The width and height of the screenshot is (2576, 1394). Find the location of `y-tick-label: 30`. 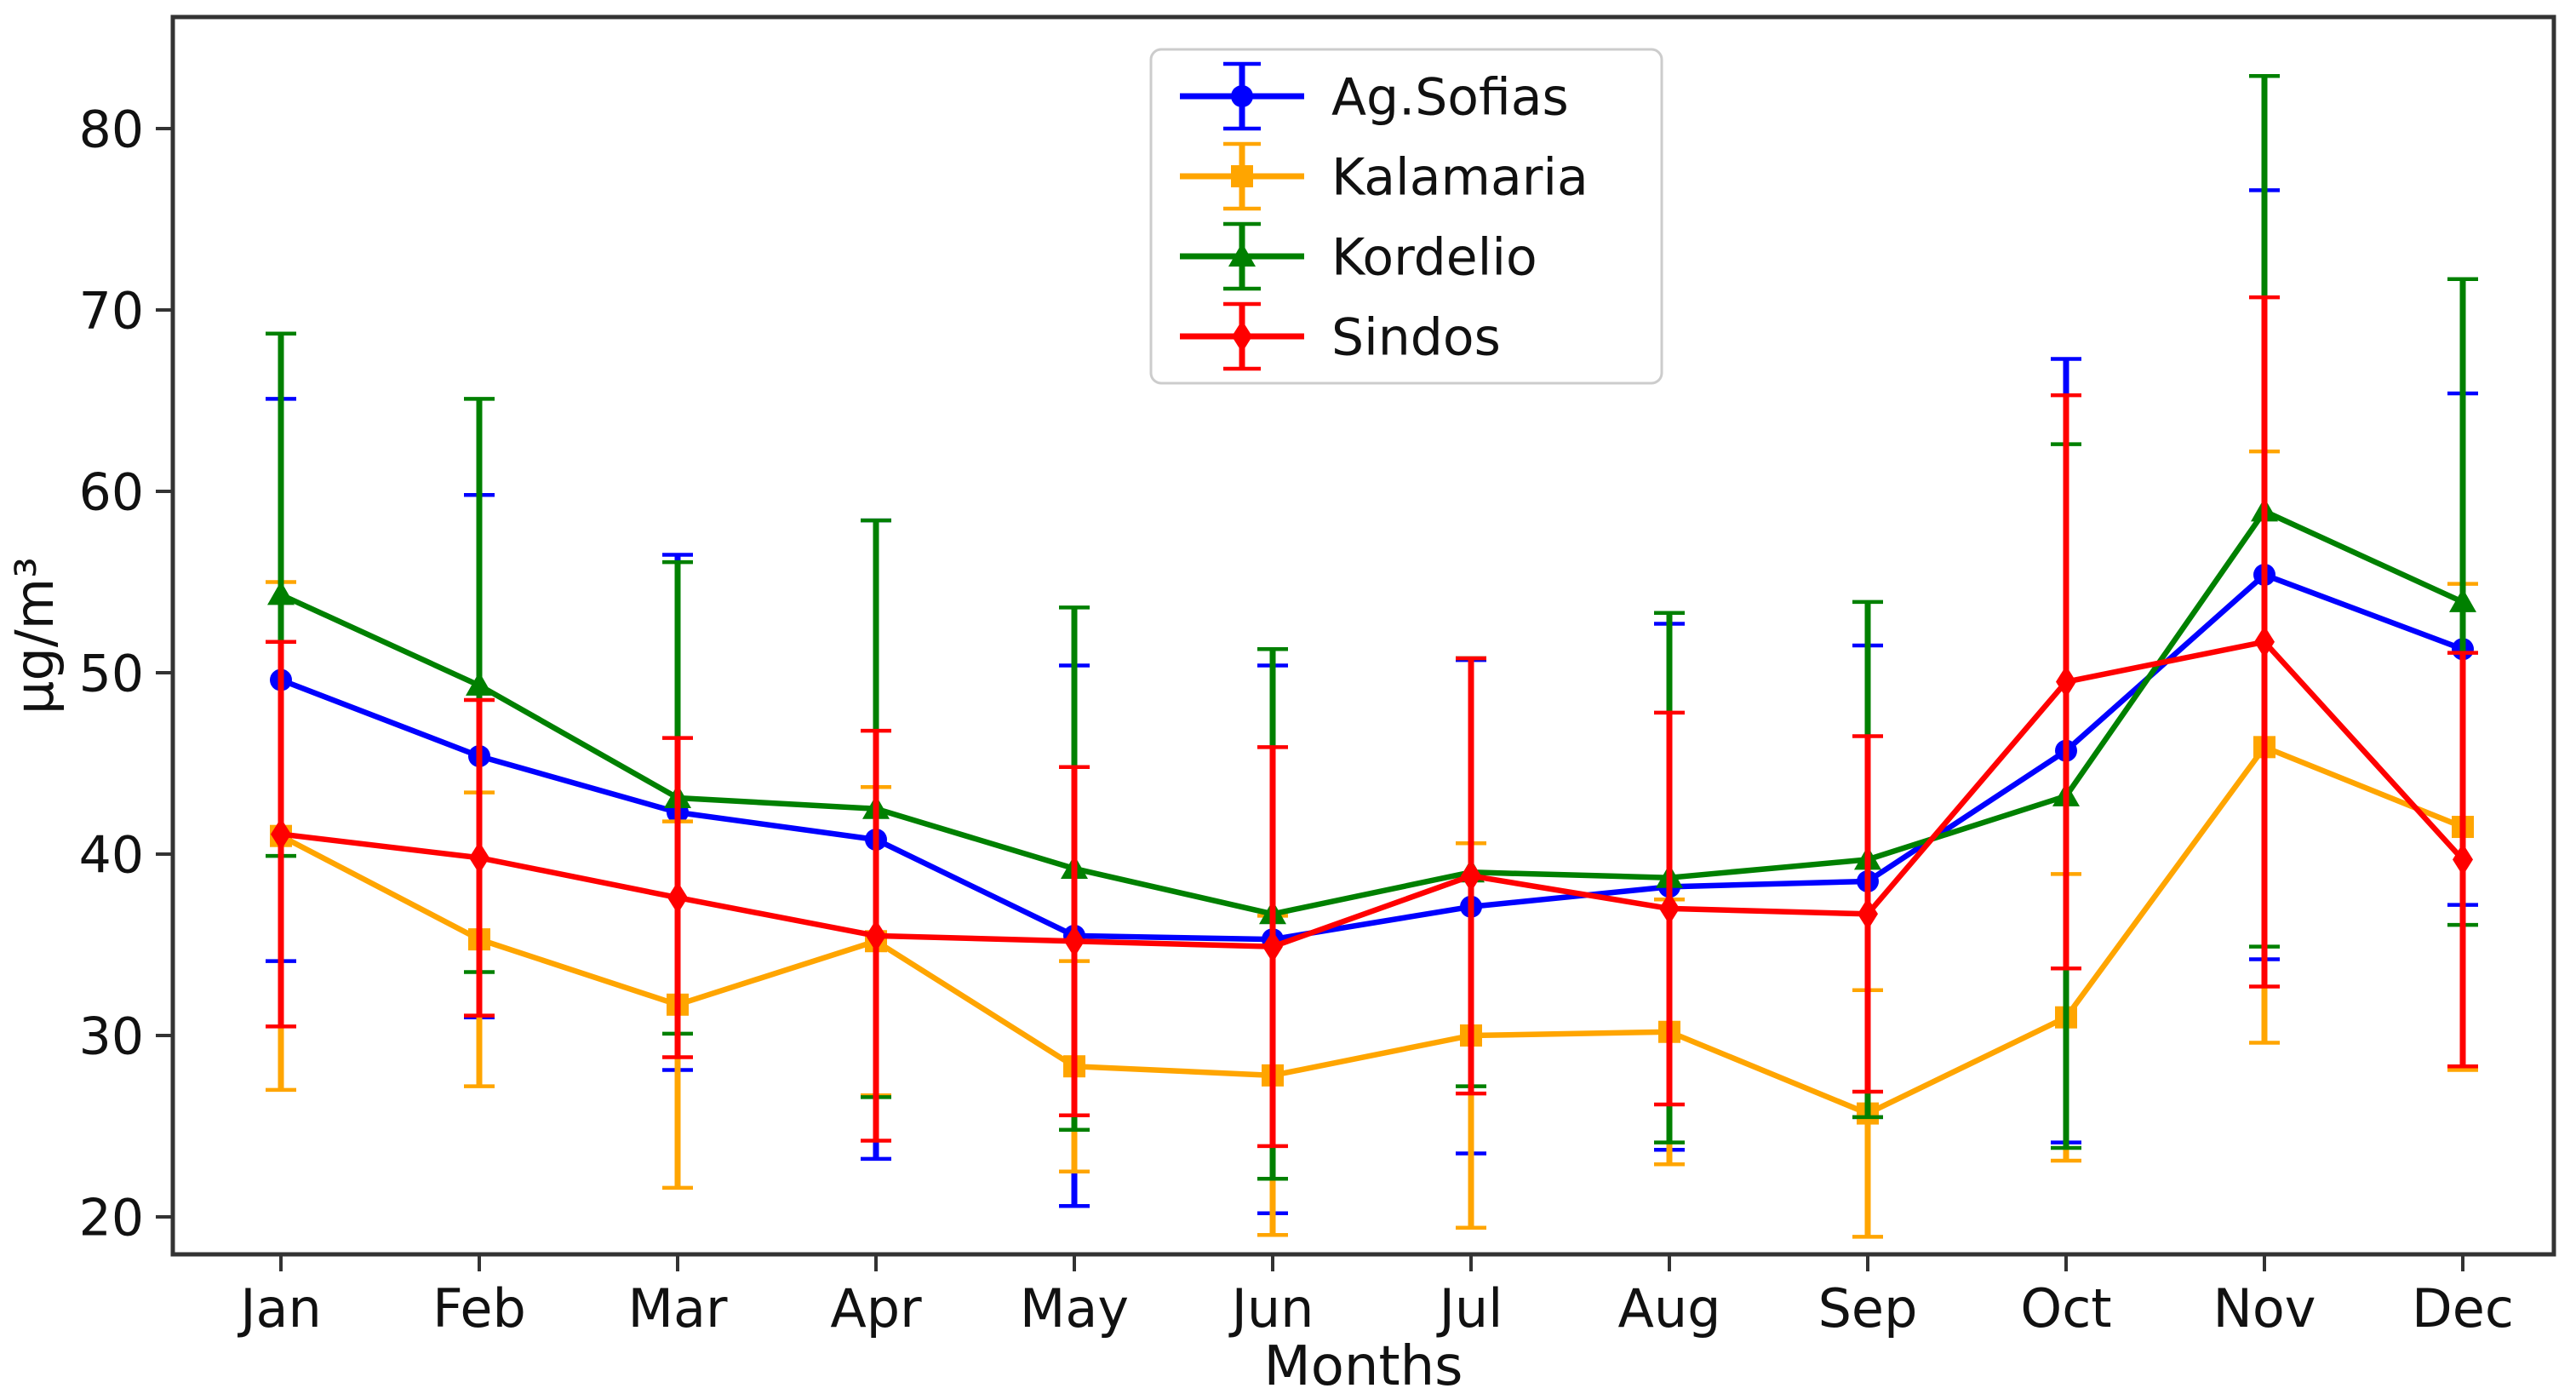

y-tick-label: 30 is located at coordinates (112, 1037).